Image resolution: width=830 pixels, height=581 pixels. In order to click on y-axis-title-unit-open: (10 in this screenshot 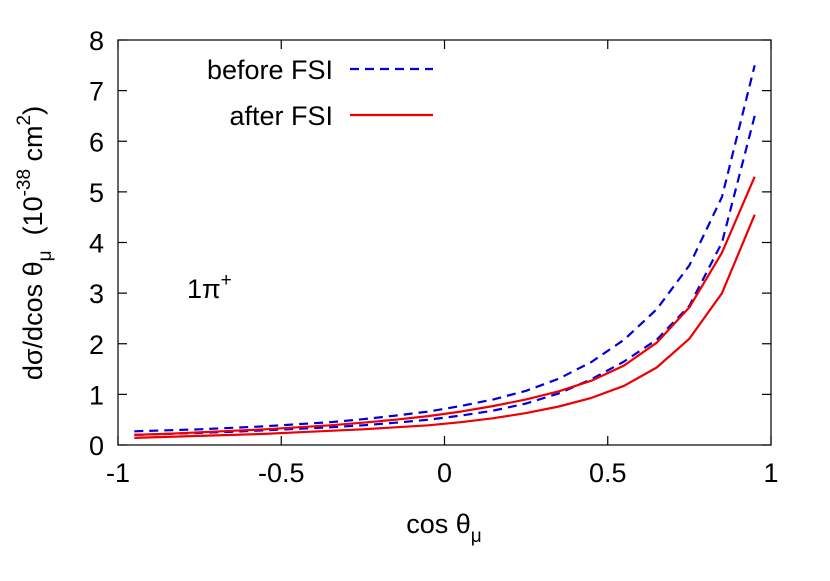, I will do `click(33, 223)`.